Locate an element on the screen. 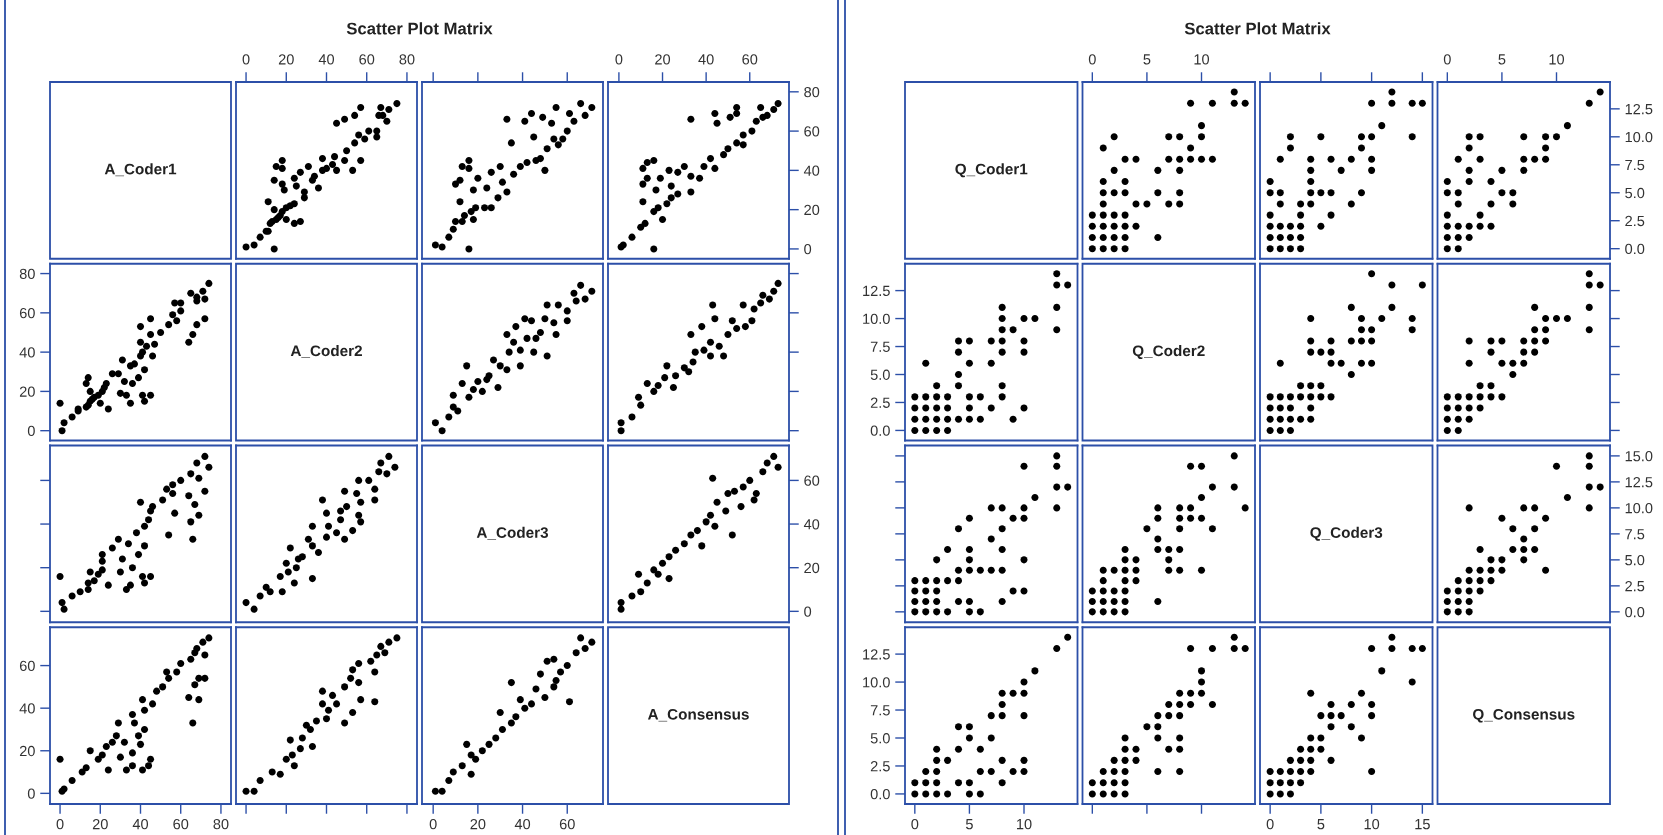 The height and width of the screenshot is (835, 1663). y-tick-label: 2.5 is located at coordinates (1635, 221).